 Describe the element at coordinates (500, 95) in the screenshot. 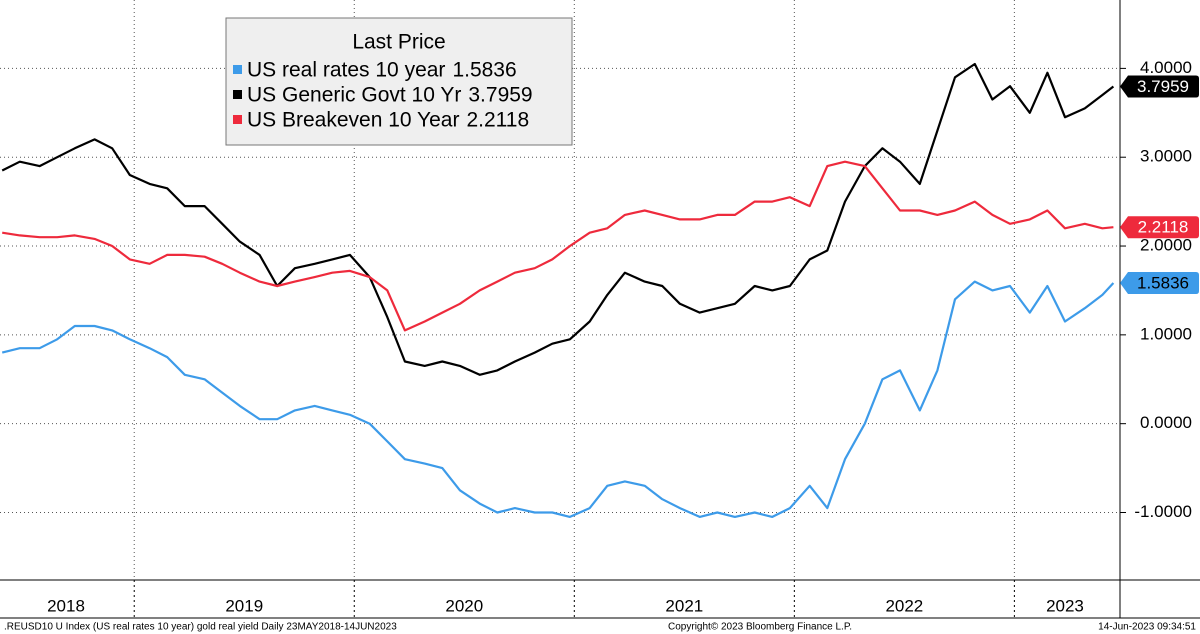

I see `legend-value: 3.7959` at that location.